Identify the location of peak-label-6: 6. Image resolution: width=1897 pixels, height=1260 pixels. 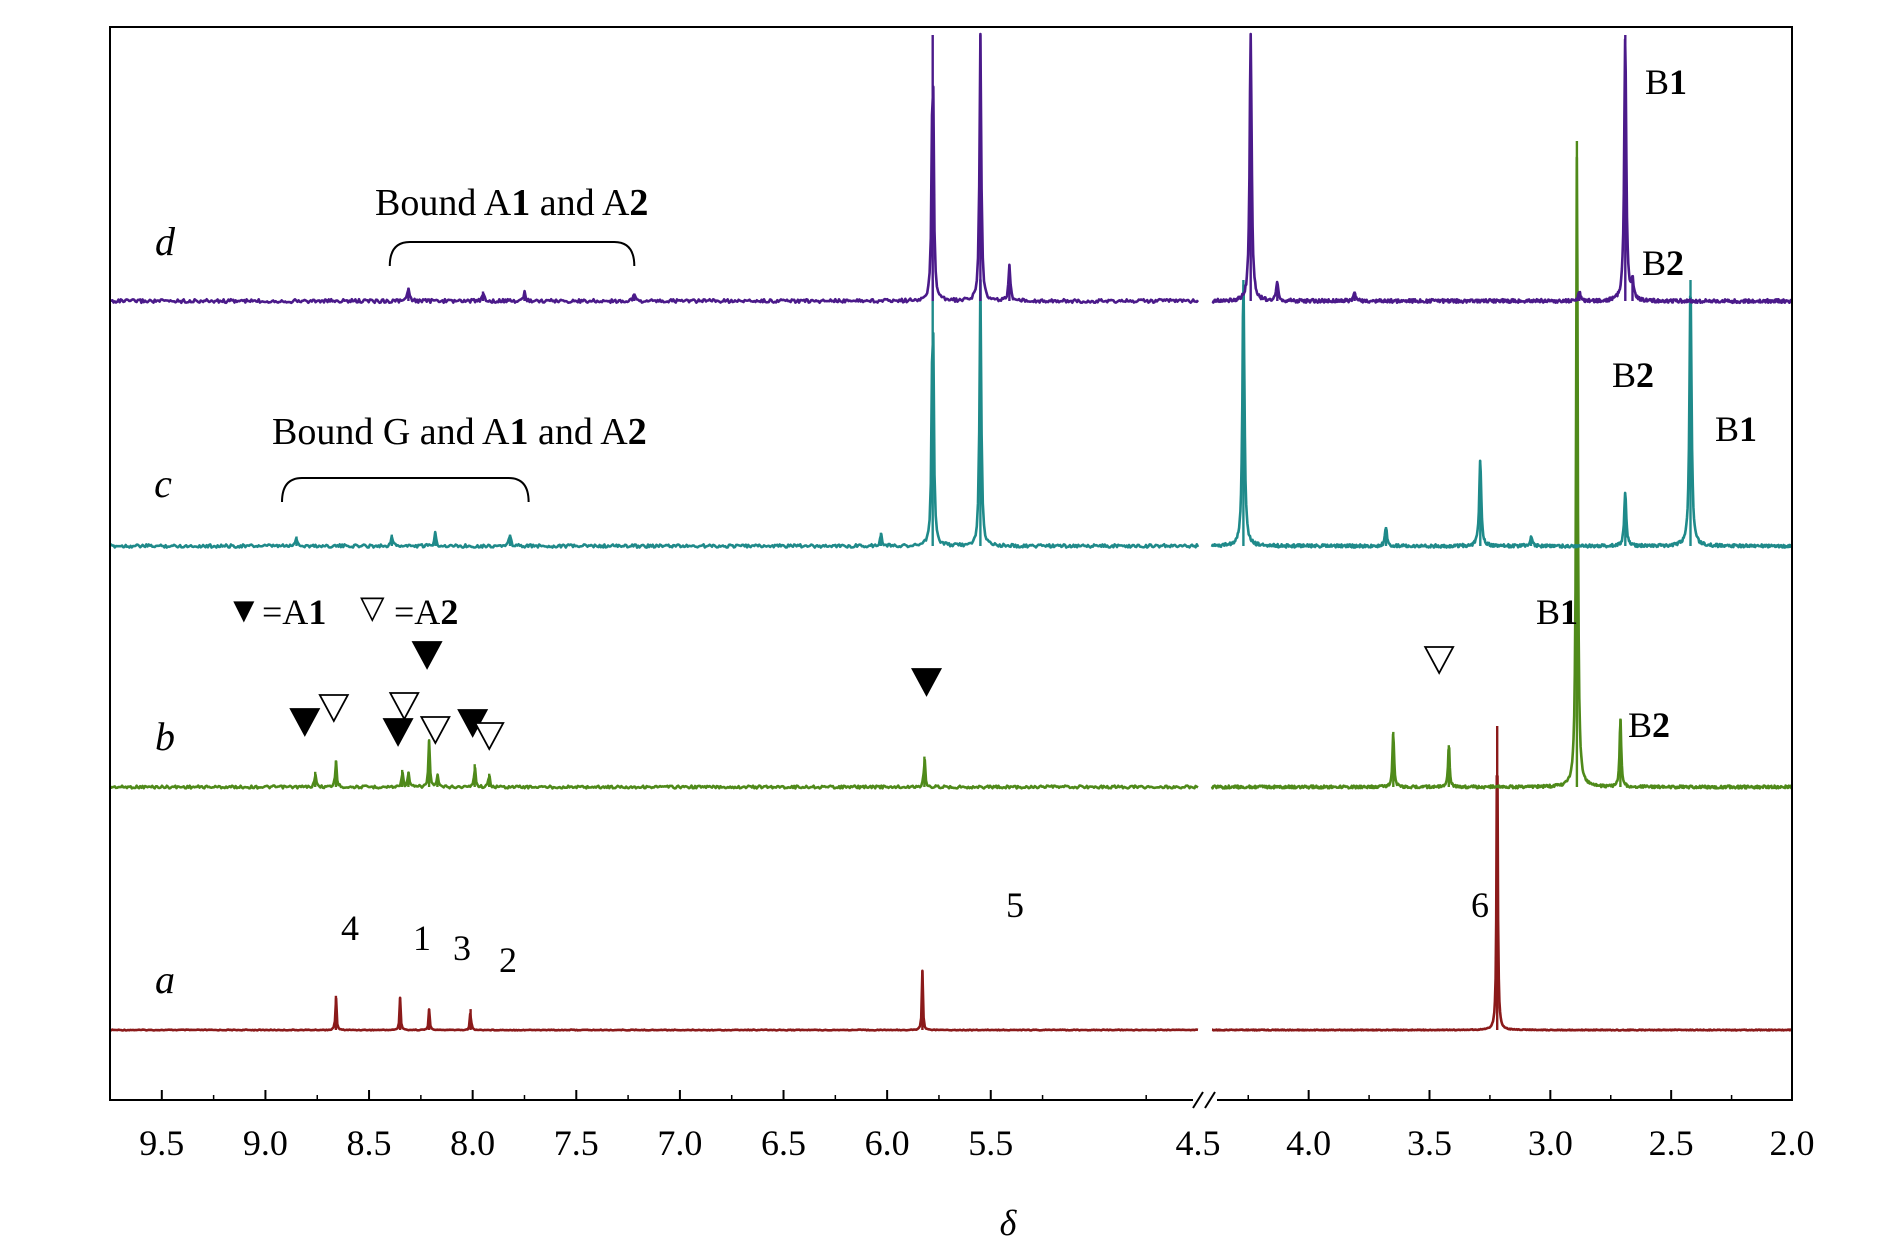
(1480, 905).